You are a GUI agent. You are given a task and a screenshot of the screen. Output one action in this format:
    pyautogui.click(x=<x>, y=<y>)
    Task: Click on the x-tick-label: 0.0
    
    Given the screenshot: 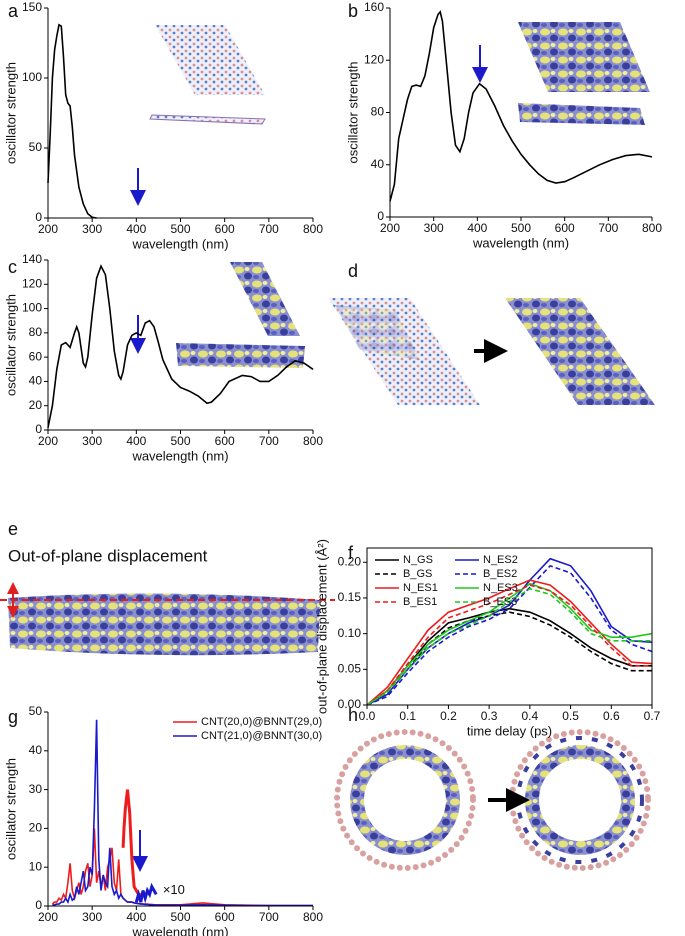 What is the action you would take?
    pyautogui.click(x=367, y=716)
    